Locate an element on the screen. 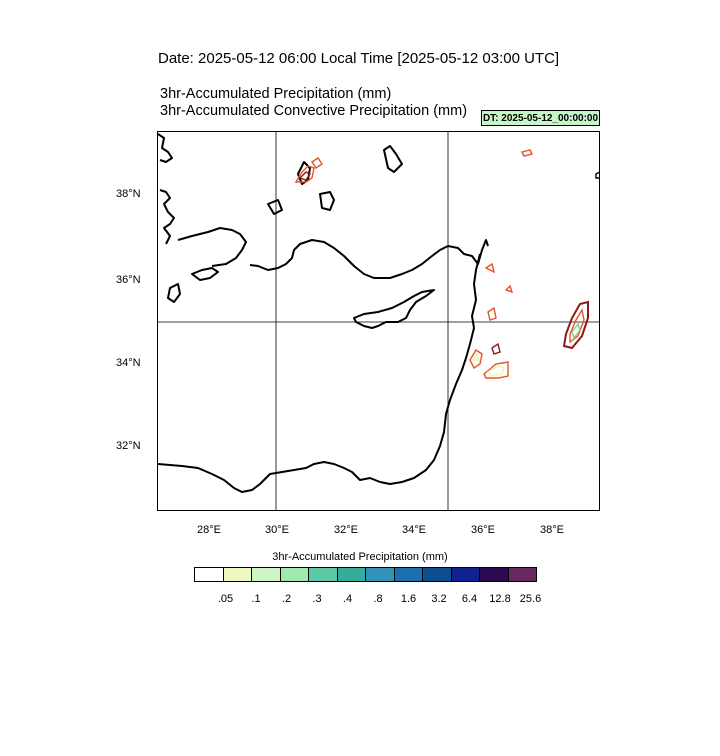 The image size is (720, 756). colorbar-label: 1.6 is located at coordinates (408, 599).